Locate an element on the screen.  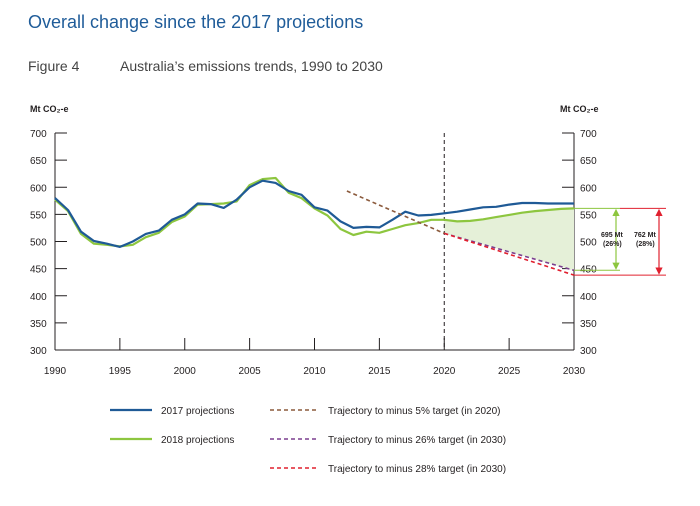
x-tick-label: 2000 is located at coordinates (185, 371).